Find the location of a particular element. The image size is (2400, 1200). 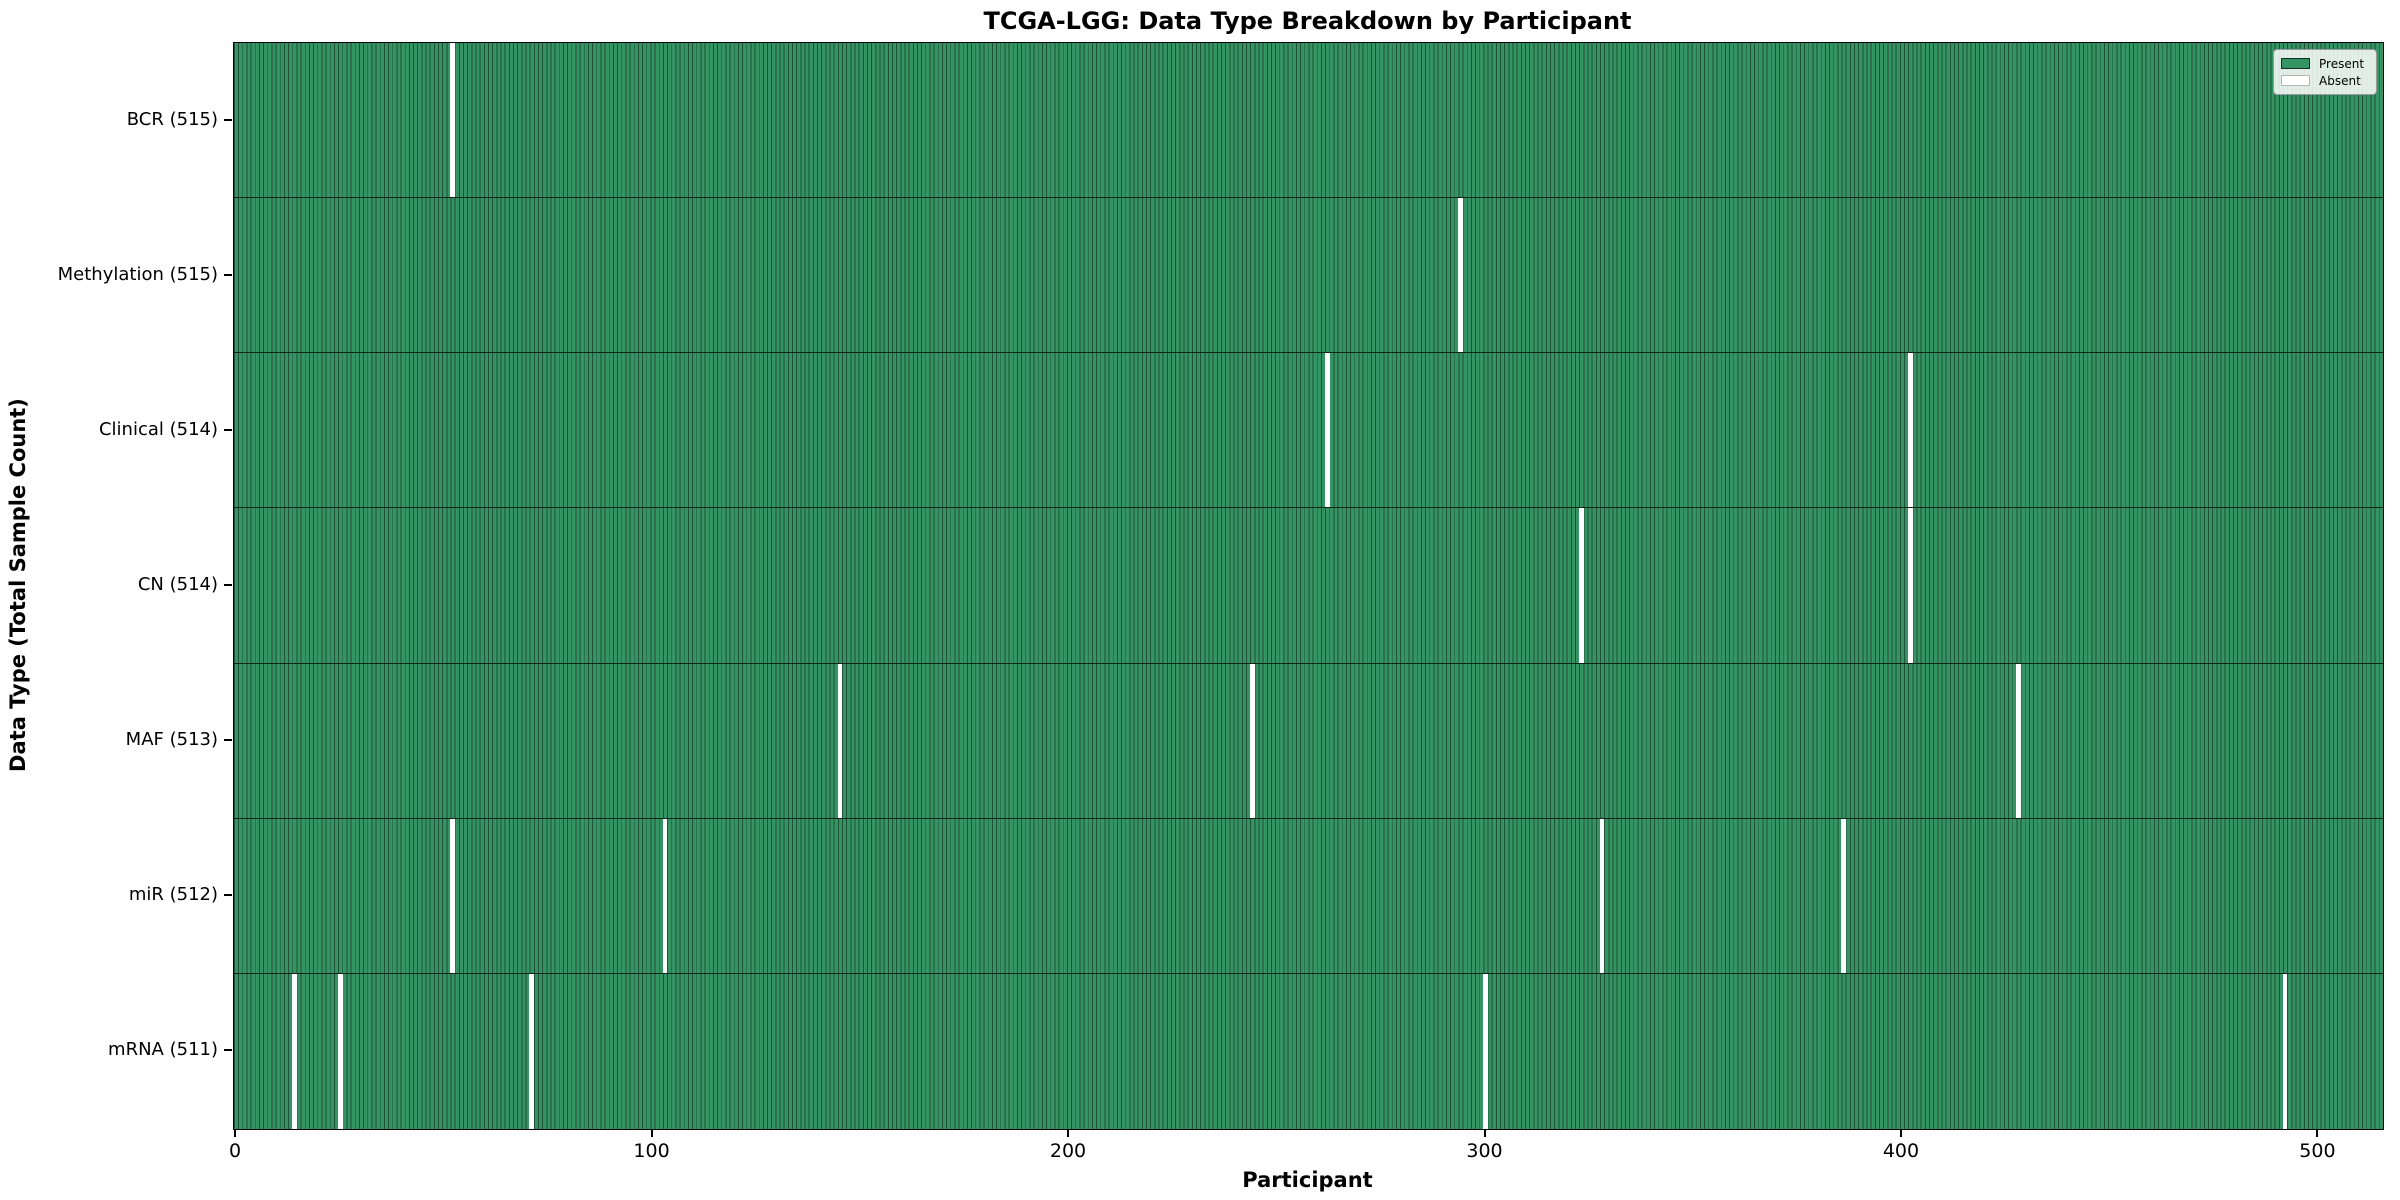

row-MAF is located at coordinates (1308, 741).